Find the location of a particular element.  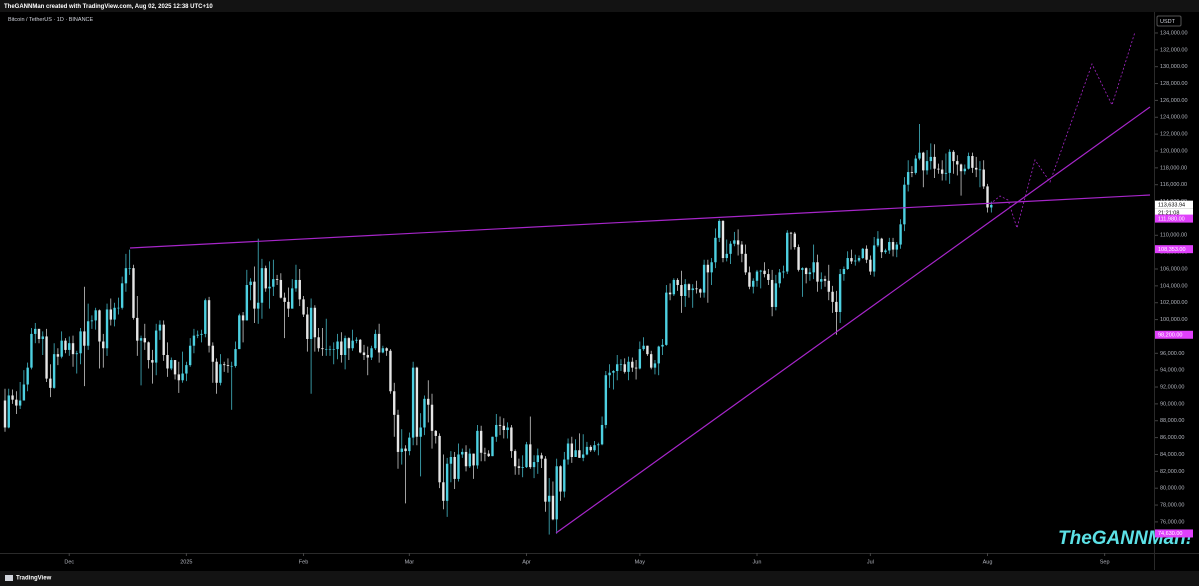

y-tick-label: 90,000.00 is located at coordinates (1172, 404).